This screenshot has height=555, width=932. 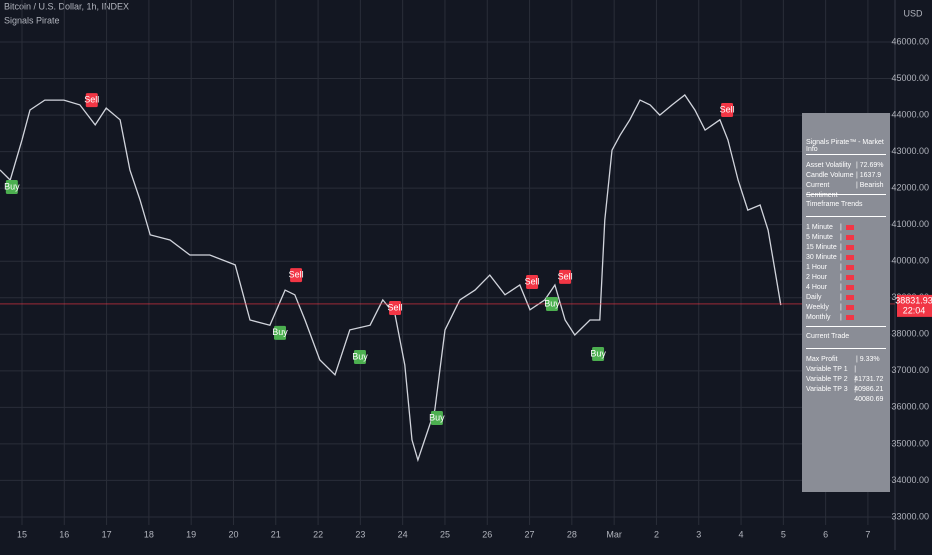 I want to click on y-tick-label: 35000.00, so click(x=910, y=443).